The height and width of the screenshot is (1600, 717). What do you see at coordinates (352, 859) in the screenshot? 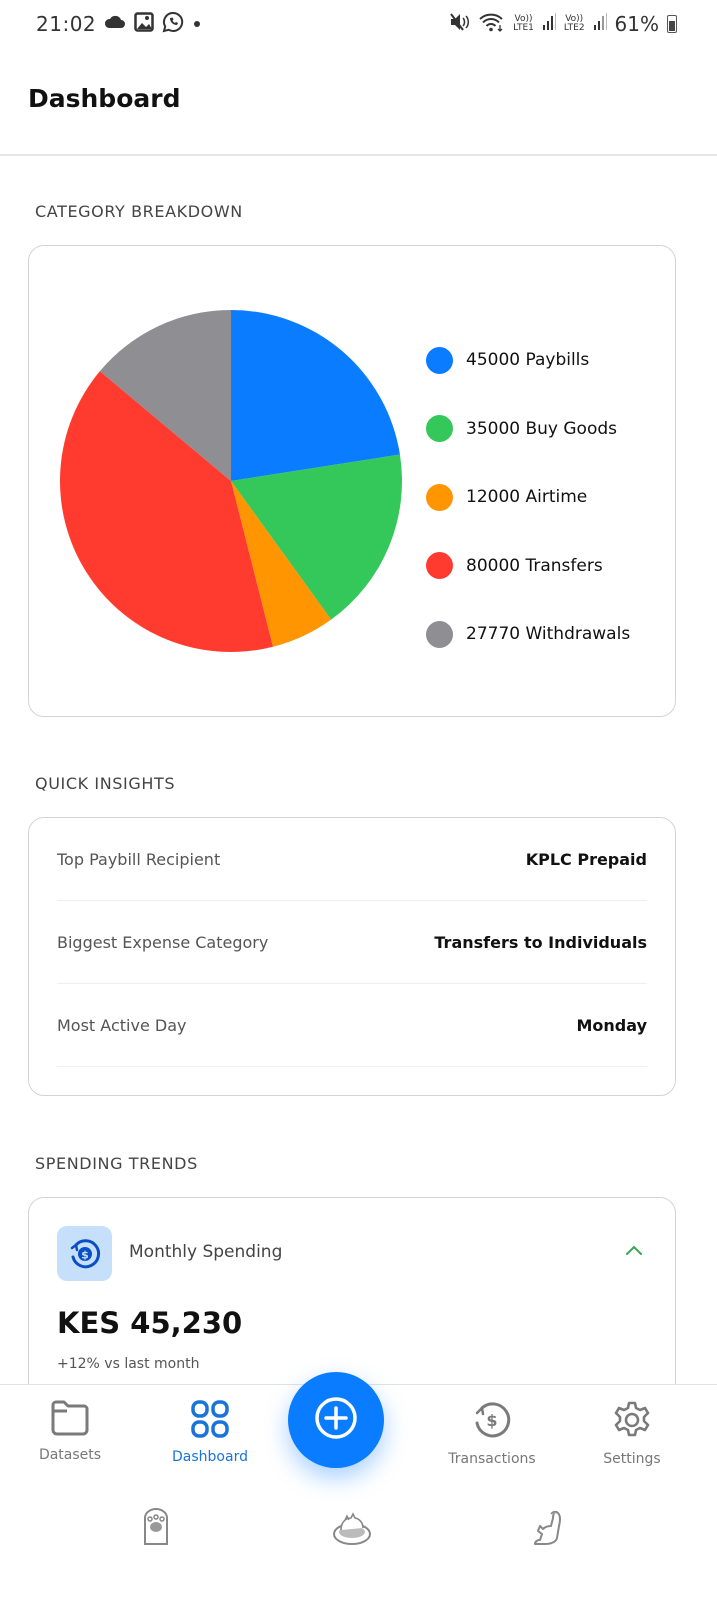
I see `insight-row-top-paybill: Top Paybill Recipient KPLC Prepaid` at bounding box center [352, 859].